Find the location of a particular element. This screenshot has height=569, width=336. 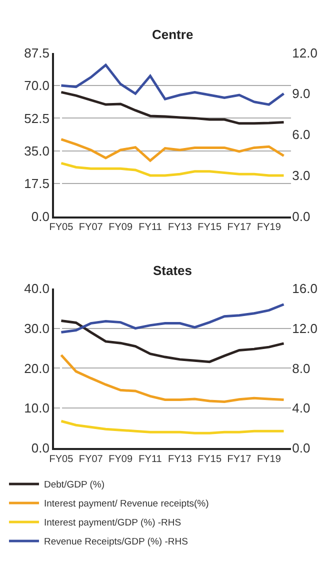

legend-label: Interest payment/GDP (%) -RHS is located at coordinates (113, 523).